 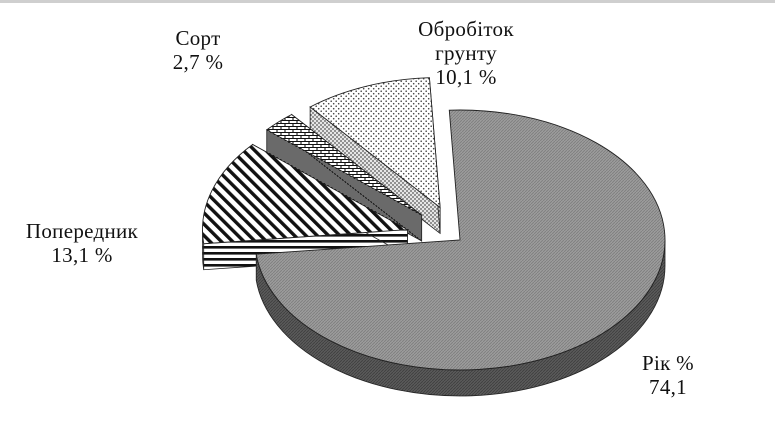 What do you see at coordinates (81, 255) in the screenshot?
I see `slice-label-line: 13,1 %` at bounding box center [81, 255].